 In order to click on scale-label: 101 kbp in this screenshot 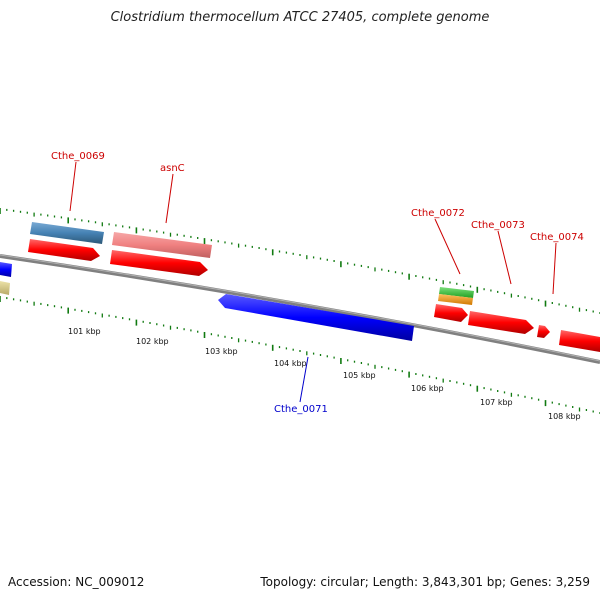, I will do `click(84, 331)`.